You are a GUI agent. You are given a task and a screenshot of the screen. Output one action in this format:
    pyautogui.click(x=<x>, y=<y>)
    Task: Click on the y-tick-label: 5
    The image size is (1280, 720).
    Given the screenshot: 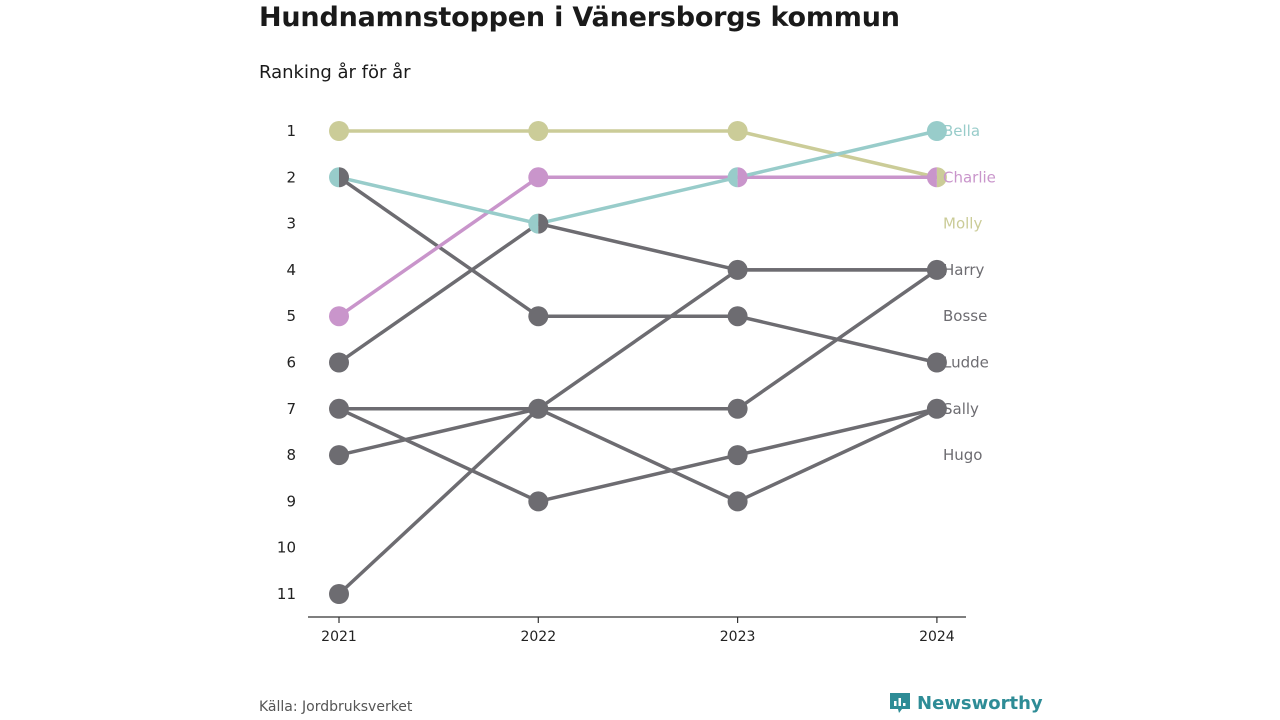 What is the action you would take?
    pyautogui.click(x=291, y=316)
    